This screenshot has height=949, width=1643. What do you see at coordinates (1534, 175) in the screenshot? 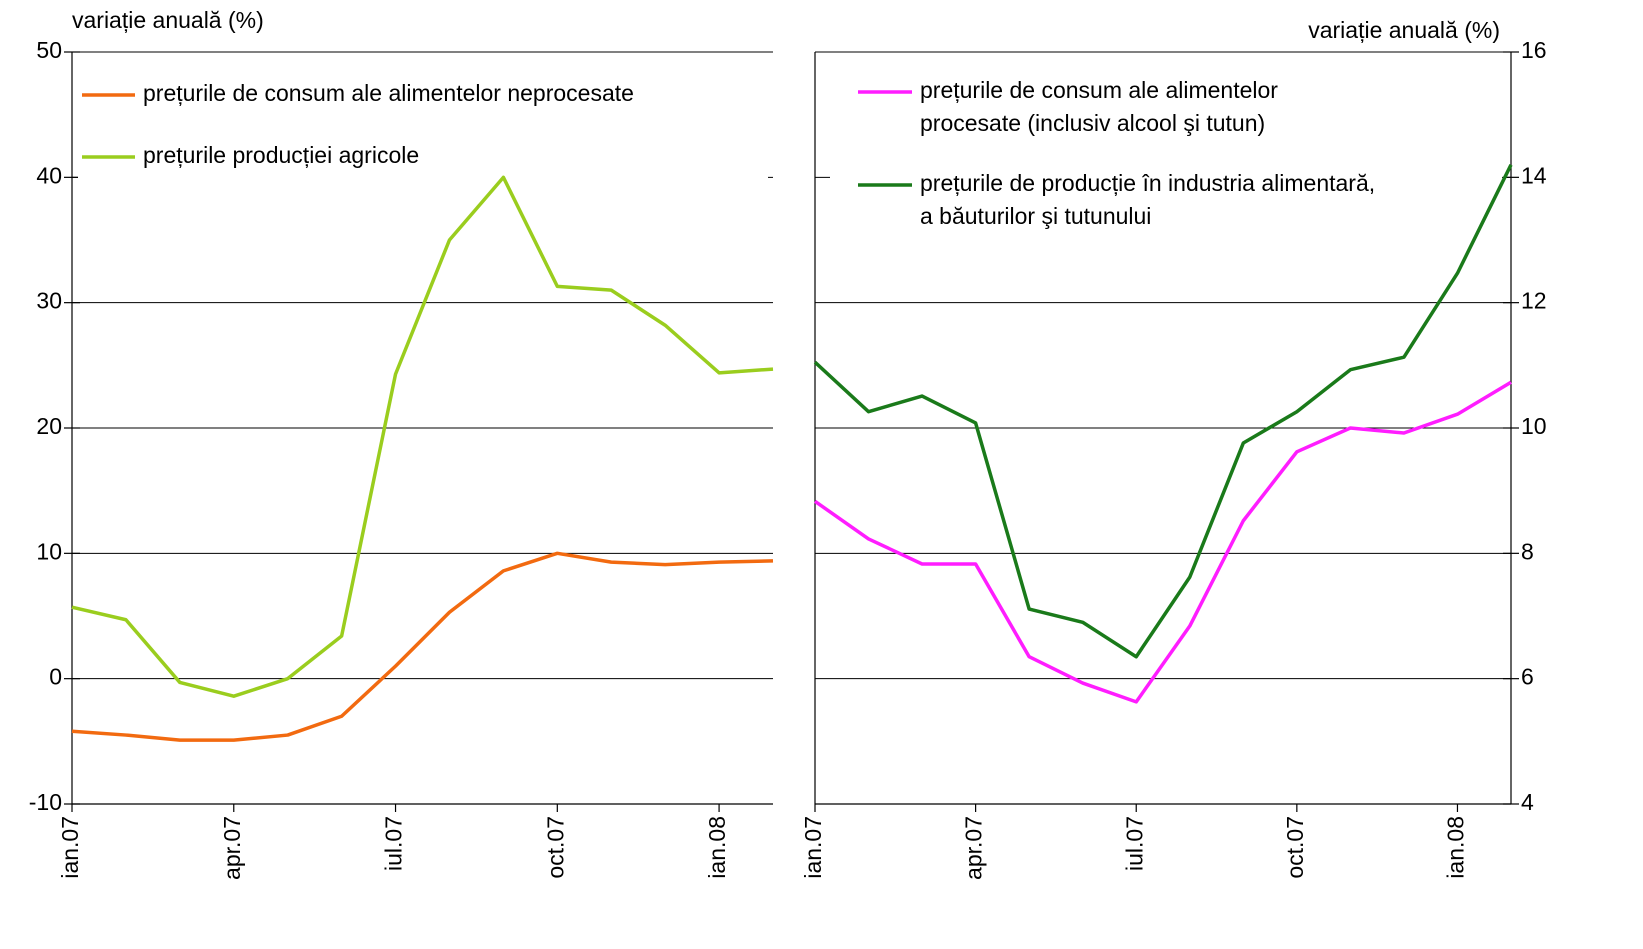
I see `y-tick-label: 14` at bounding box center [1534, 175].